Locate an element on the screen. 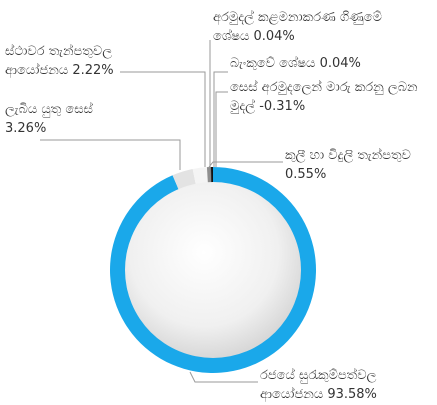 This screenshot has height=405, width=437. label: අරමුදල් කළමනාකරණ ගිණුමේ ශේෂය 0.04% is located at coordinates (313, 27).